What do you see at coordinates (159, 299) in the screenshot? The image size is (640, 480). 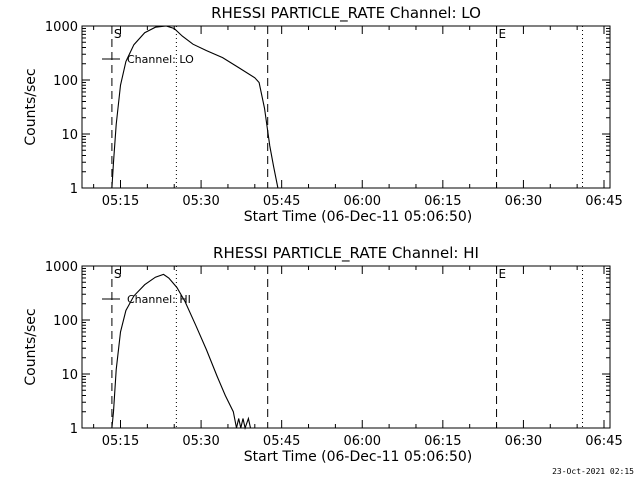 I see `legend-label: Channel: HI` at bounding box center [159, 299].